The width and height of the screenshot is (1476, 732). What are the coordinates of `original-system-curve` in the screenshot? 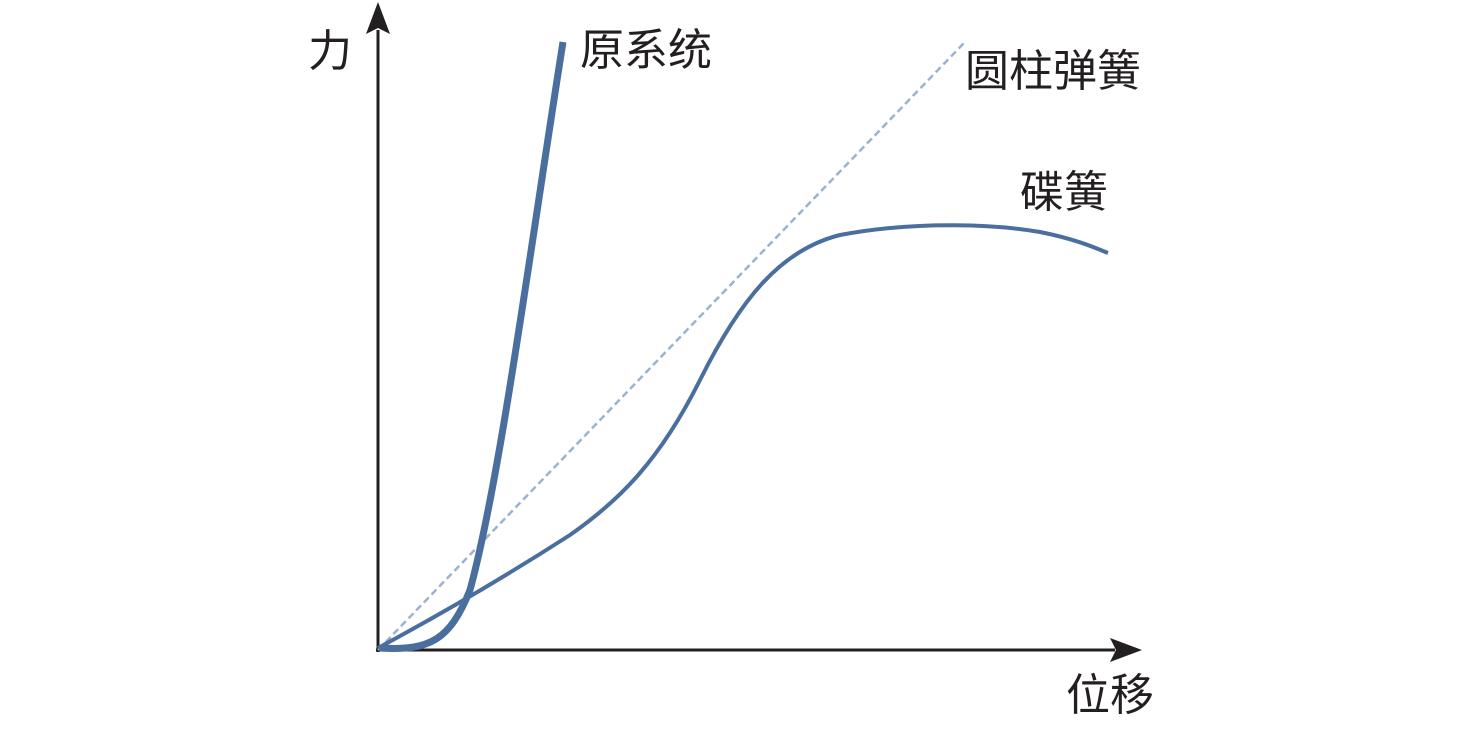 It's located at (473, 346).